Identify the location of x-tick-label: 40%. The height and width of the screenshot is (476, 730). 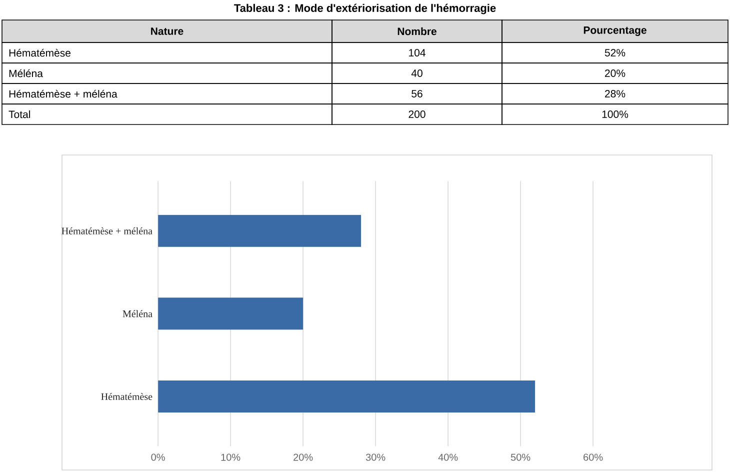
(448, 457).